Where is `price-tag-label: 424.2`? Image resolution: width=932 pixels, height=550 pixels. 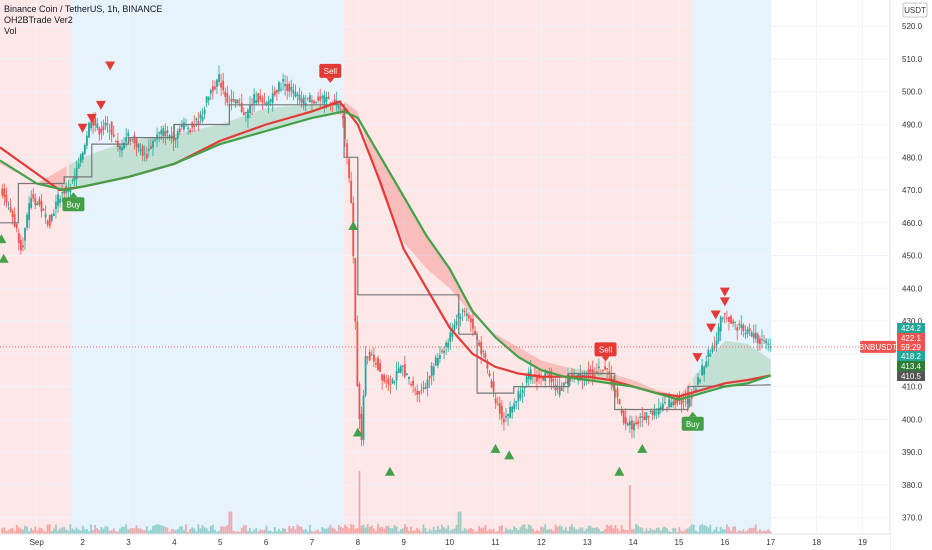 price-tag-label: 424.2 is located at coordinates (911, 328).